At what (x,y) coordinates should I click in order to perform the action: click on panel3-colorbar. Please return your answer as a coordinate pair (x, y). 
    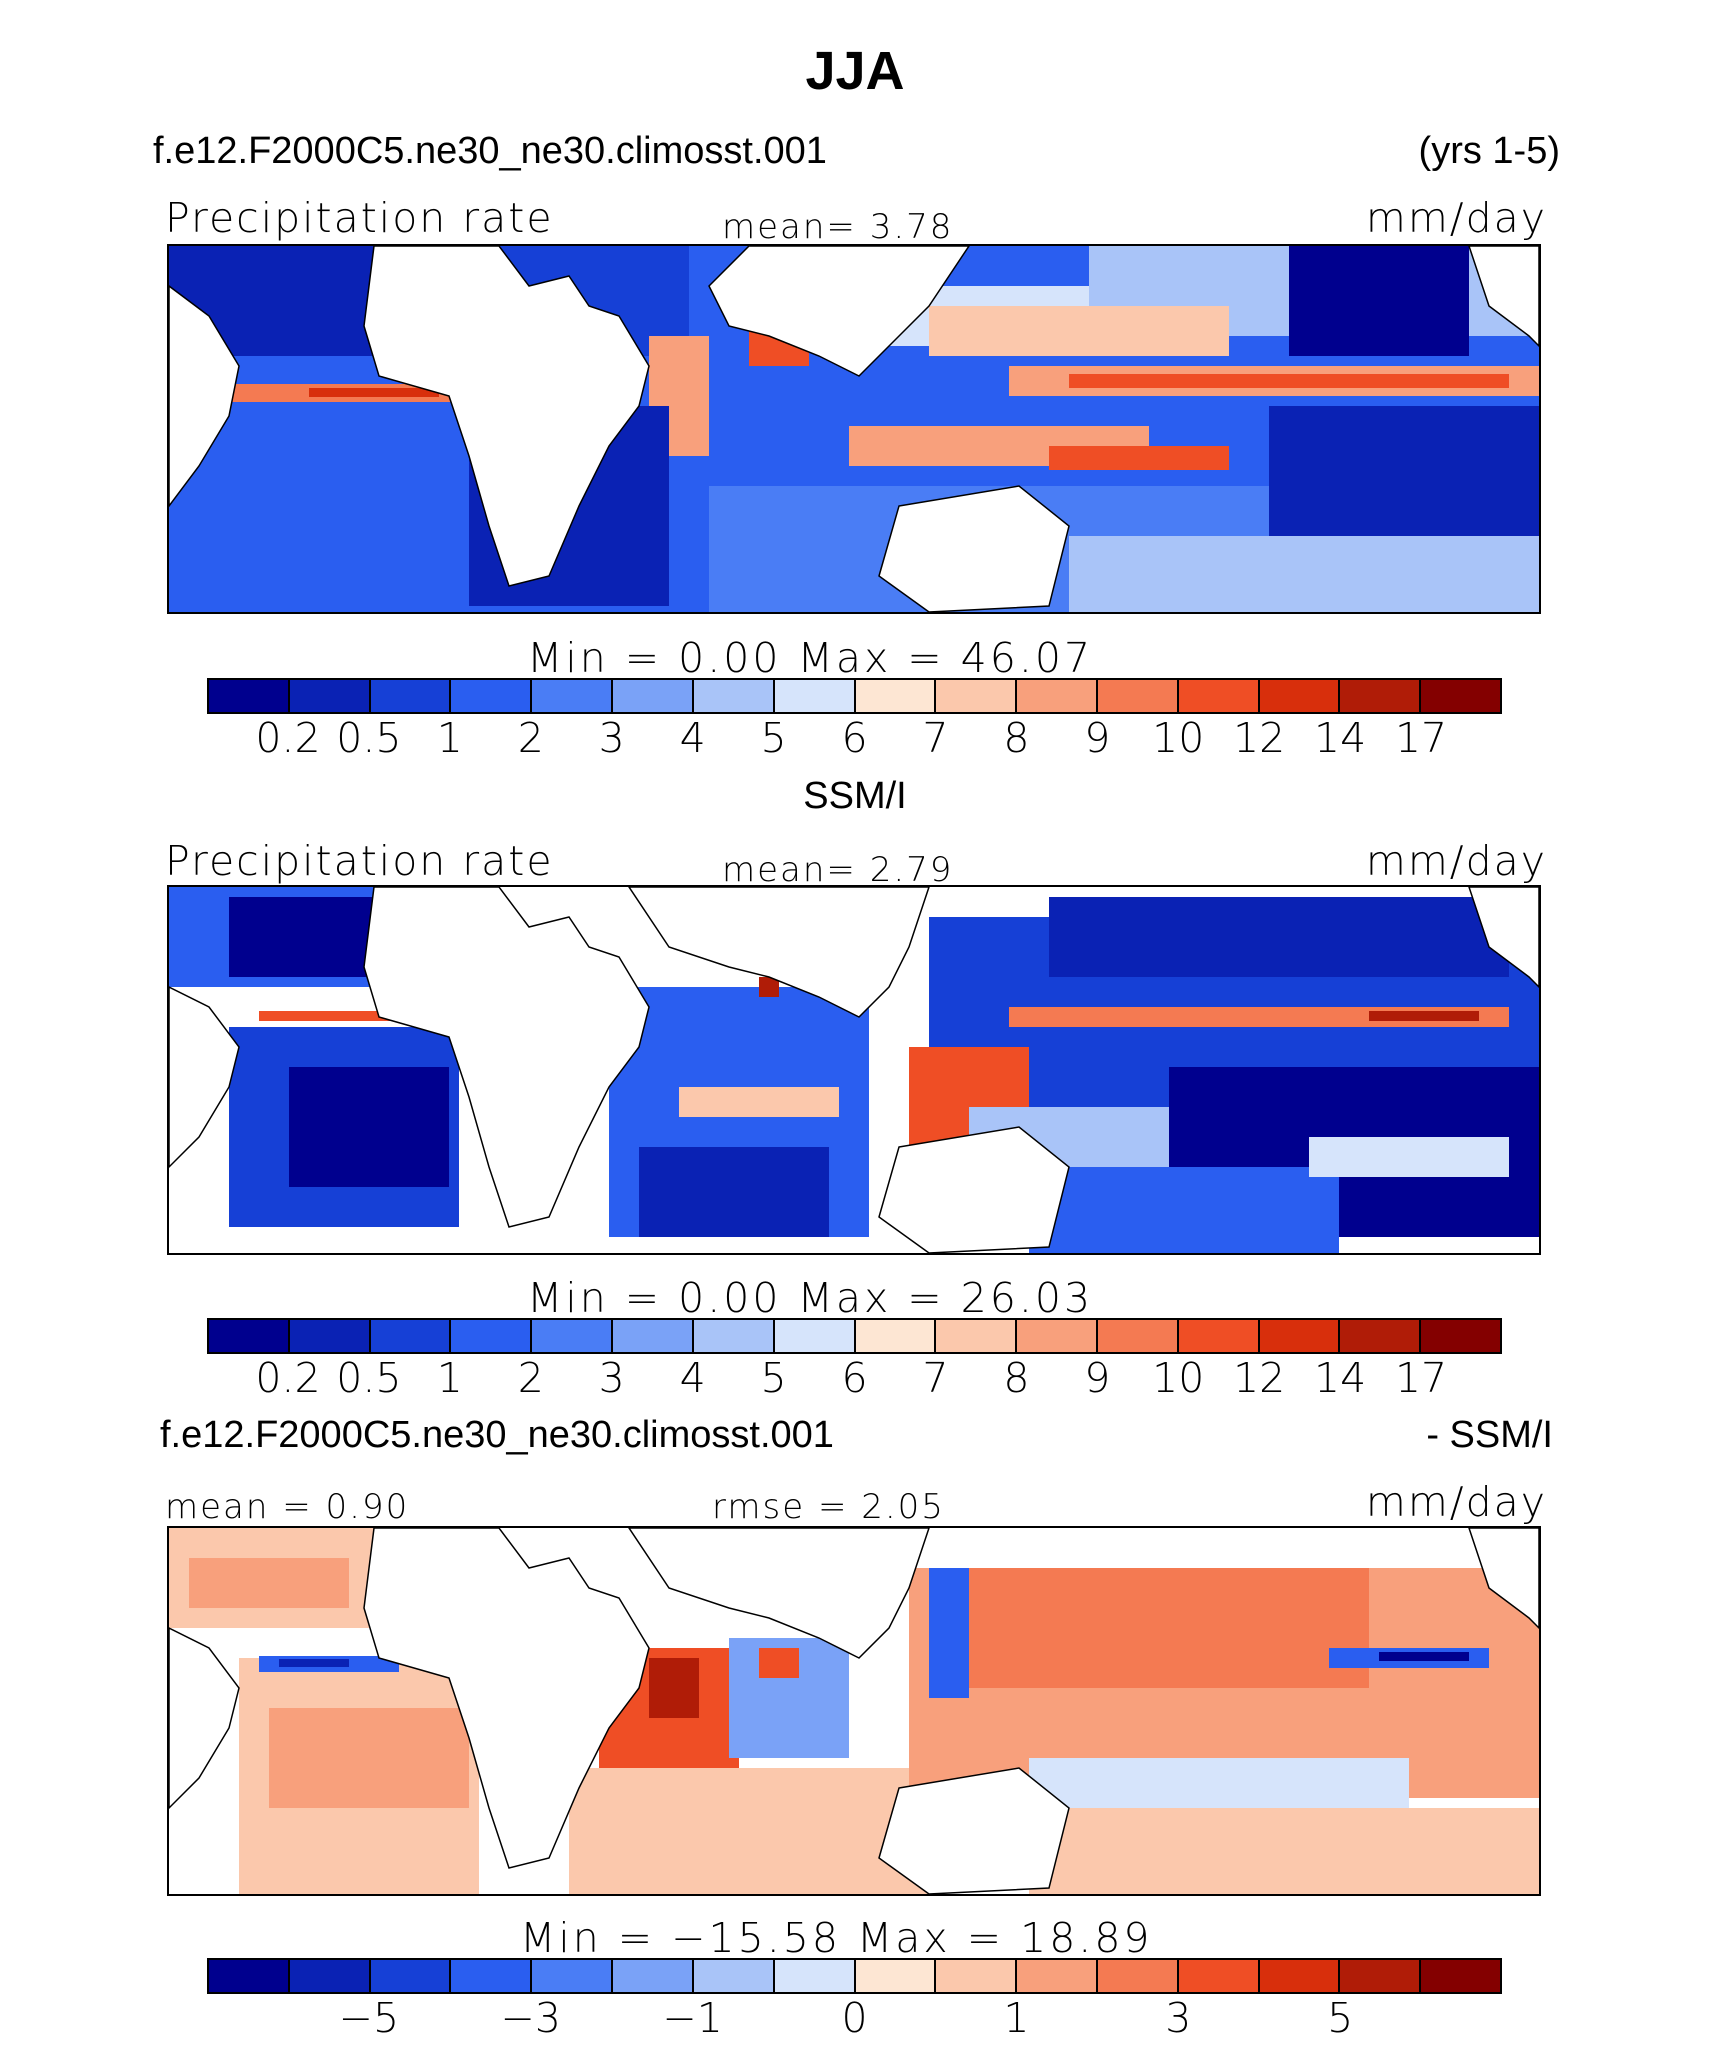
    Looking at the image, I should click on (854, 1976).